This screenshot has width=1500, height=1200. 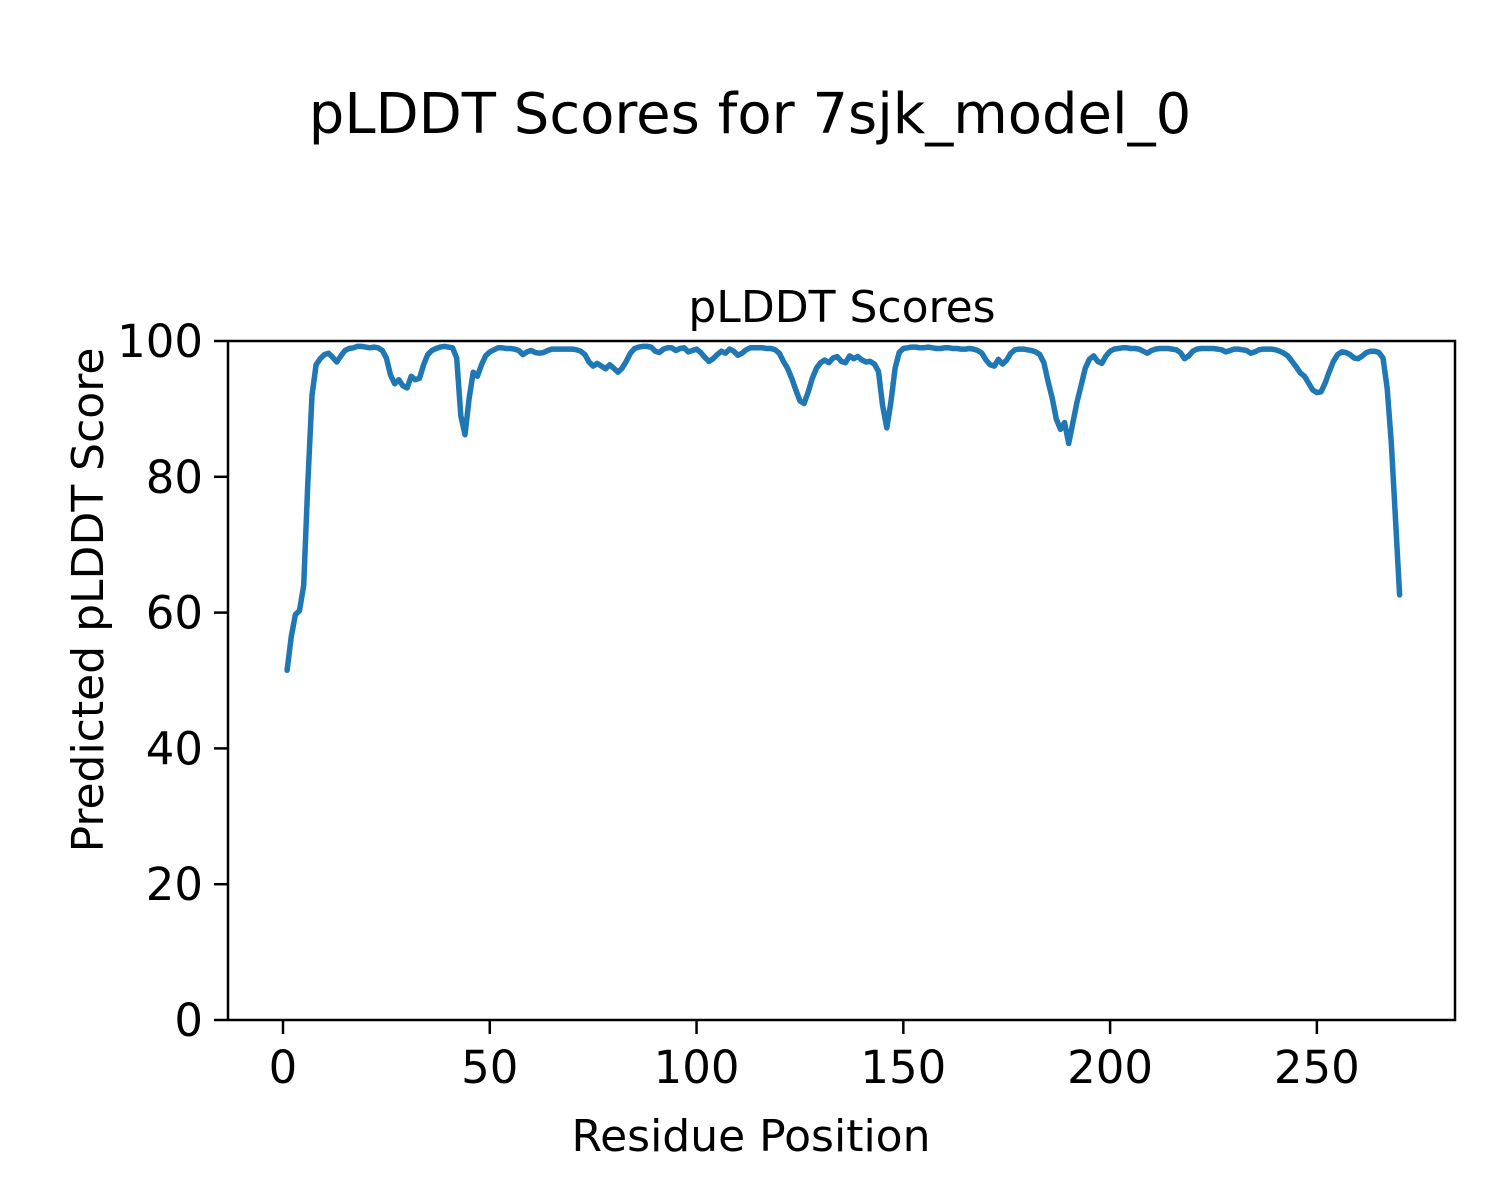 What do you see at coordinates (1110, 1067) in the screenshot?
I see `x-tick-label: 200` at bounding box center [1110, 1067].